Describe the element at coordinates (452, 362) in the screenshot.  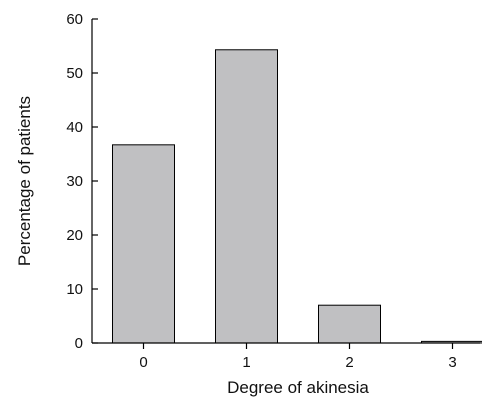
I see `x-tick-label: 3` at that location.